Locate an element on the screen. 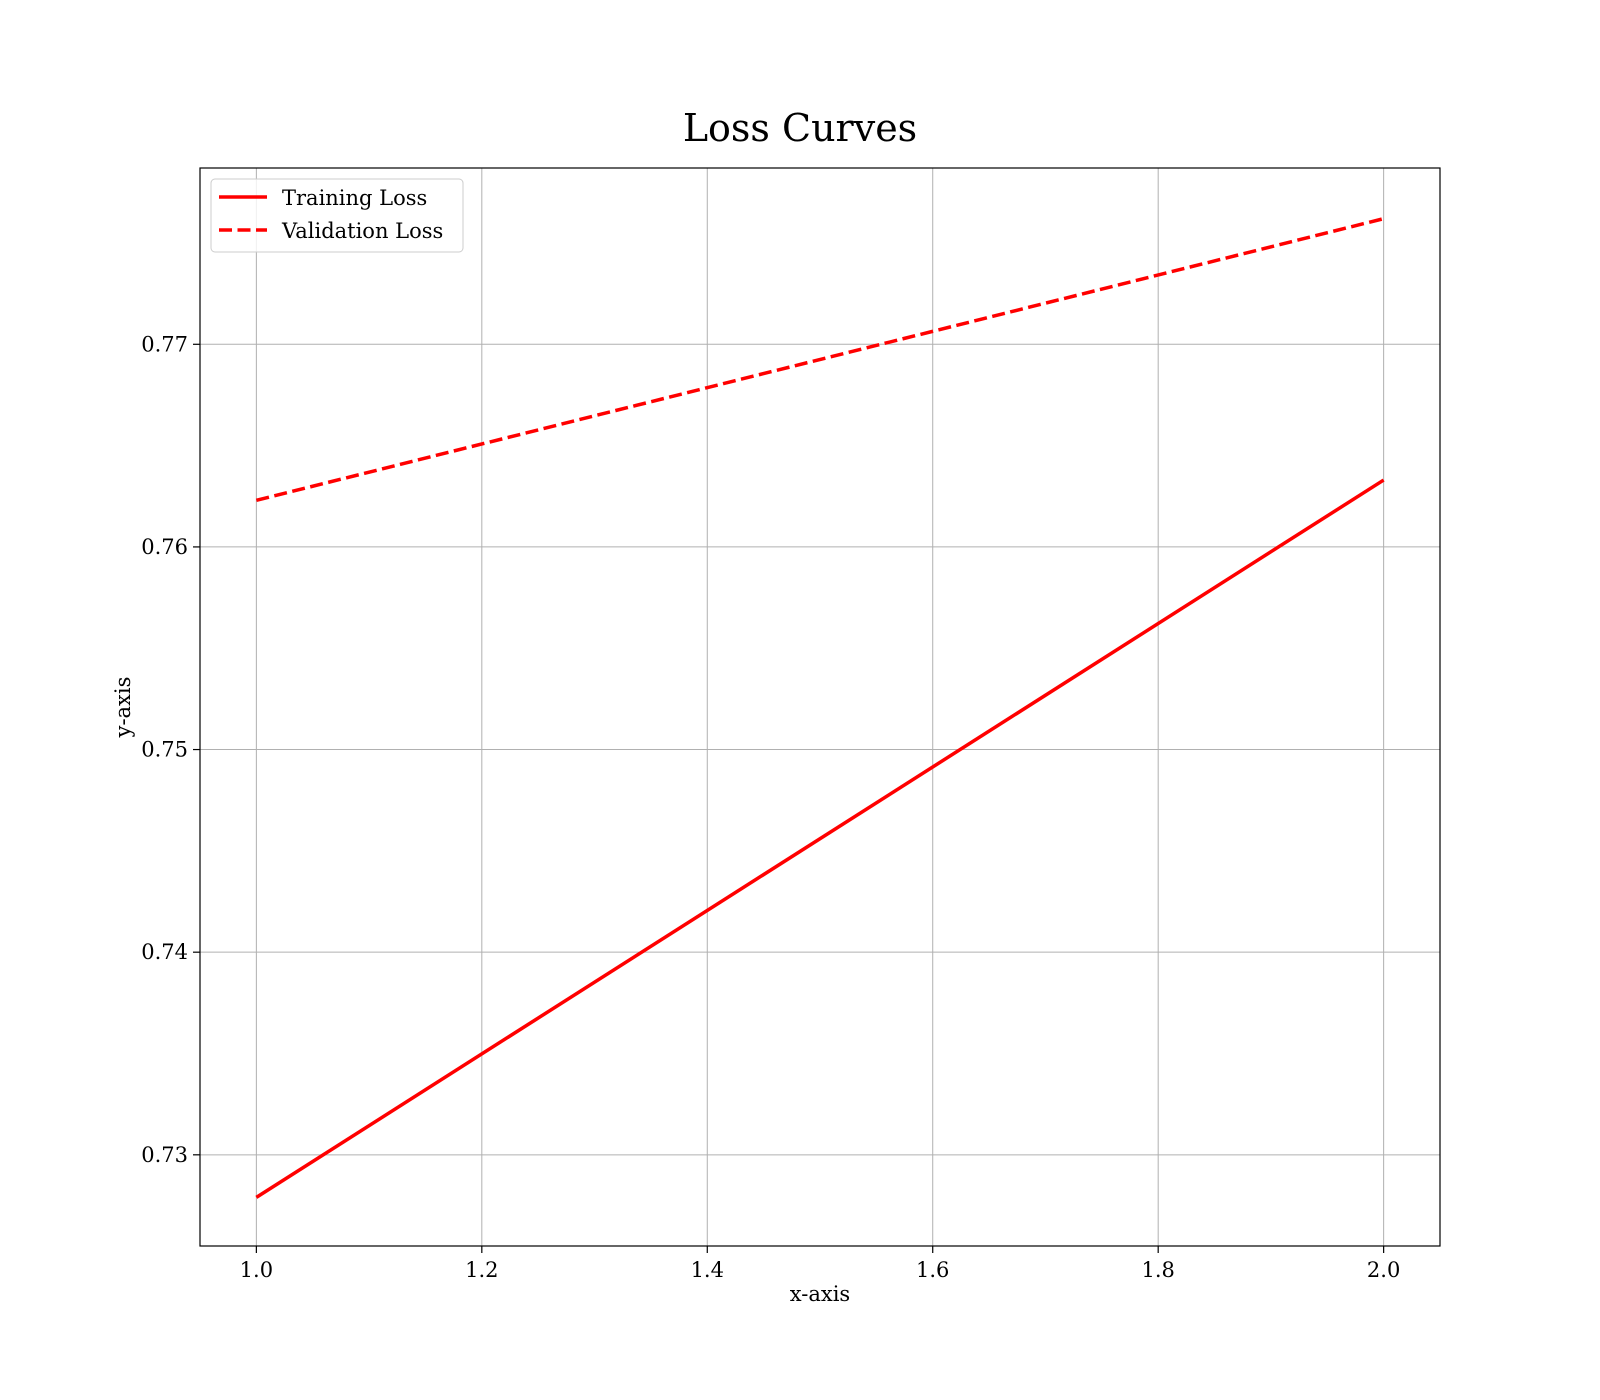 This screenshot has width=1600, height=1400. x-tick-label: 2.0 is located at coordinates (1383, 1270).